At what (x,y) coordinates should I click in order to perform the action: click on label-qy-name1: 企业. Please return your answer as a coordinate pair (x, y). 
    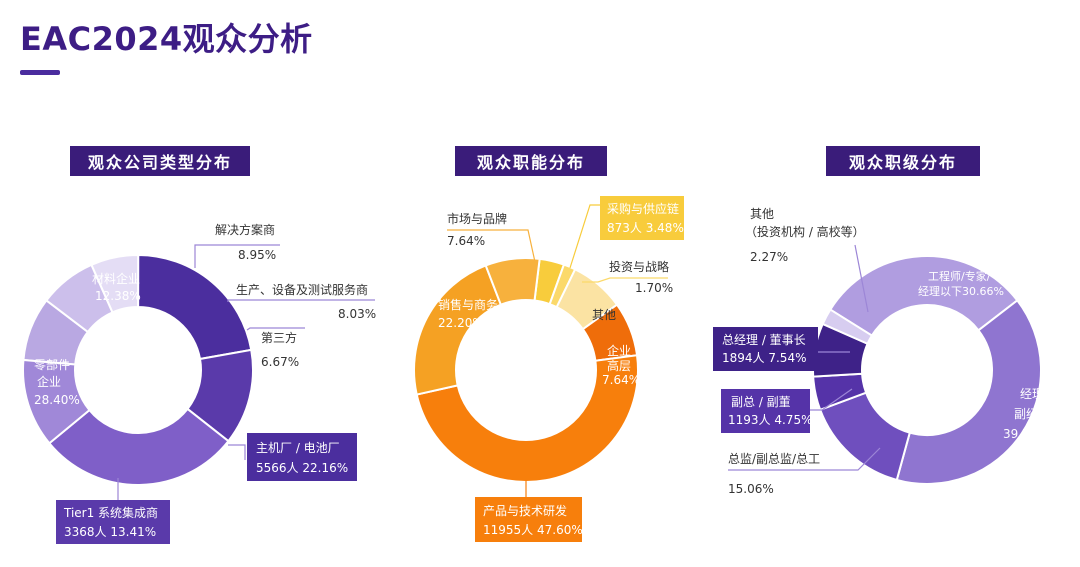
    Looking at the image, I should click on (619, 350).